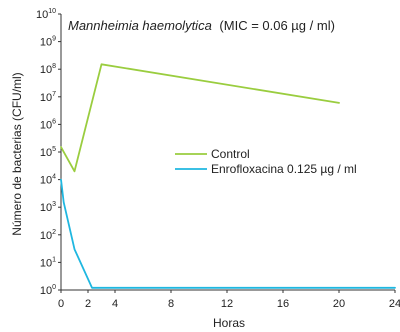  I want to click on x-tick-label: 2, so click(88, 304).